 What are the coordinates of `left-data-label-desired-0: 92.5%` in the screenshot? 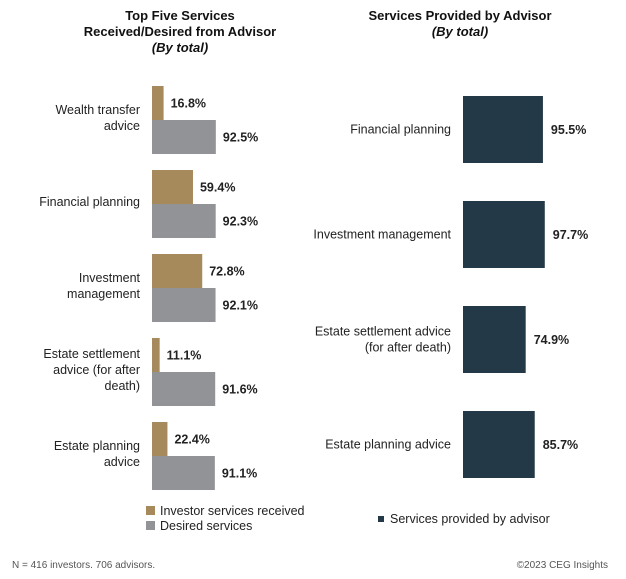 It's located at (240, 138).